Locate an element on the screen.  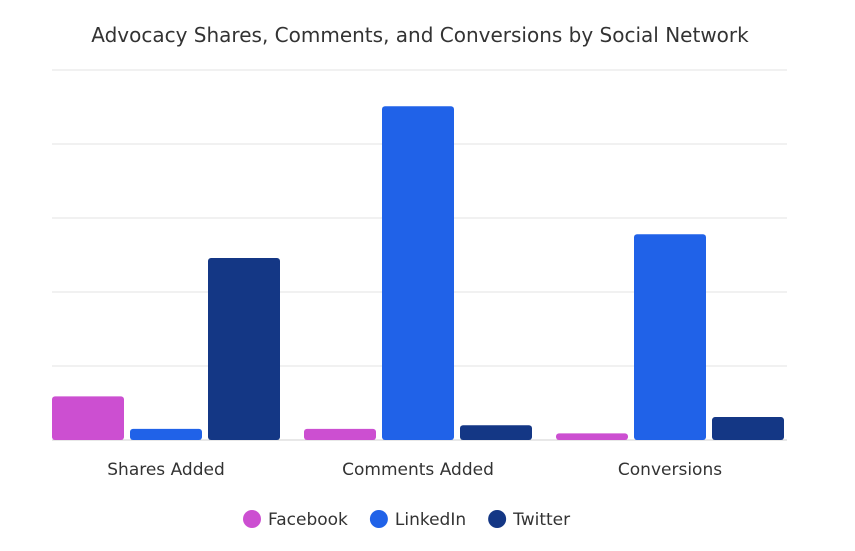
legend-item-linkedin: LinkedIn is located at coordinates (417, 520).